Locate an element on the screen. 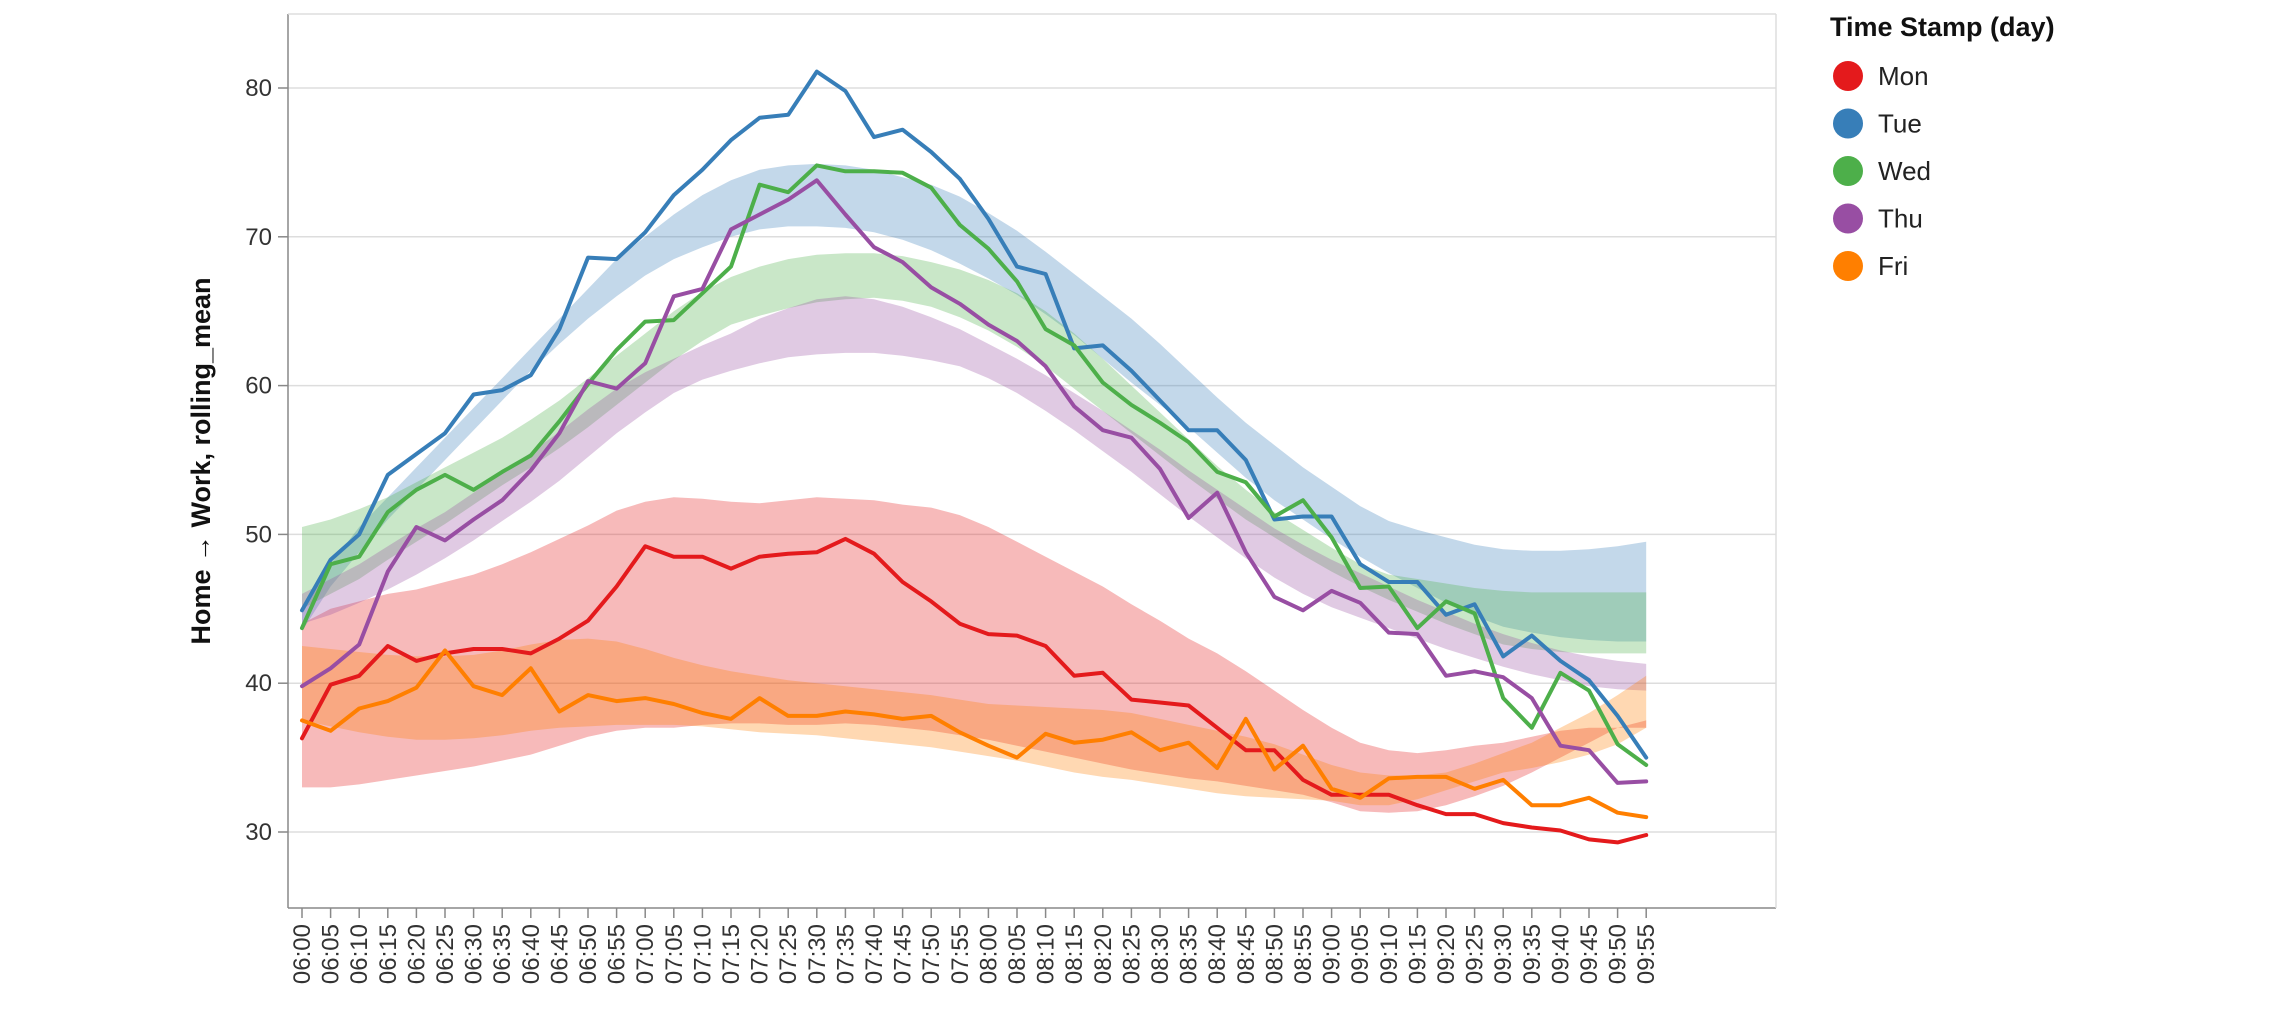 The width and height of the screenshot is (2276, 1013). x-tick-label: 07:55 is located at coordinates (960, 954).